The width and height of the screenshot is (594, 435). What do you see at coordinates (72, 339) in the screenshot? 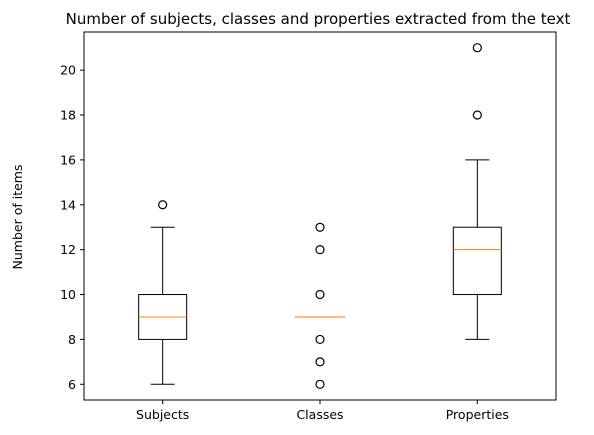
I see `y-tick-label: 8` at bounding box center [72, 339].